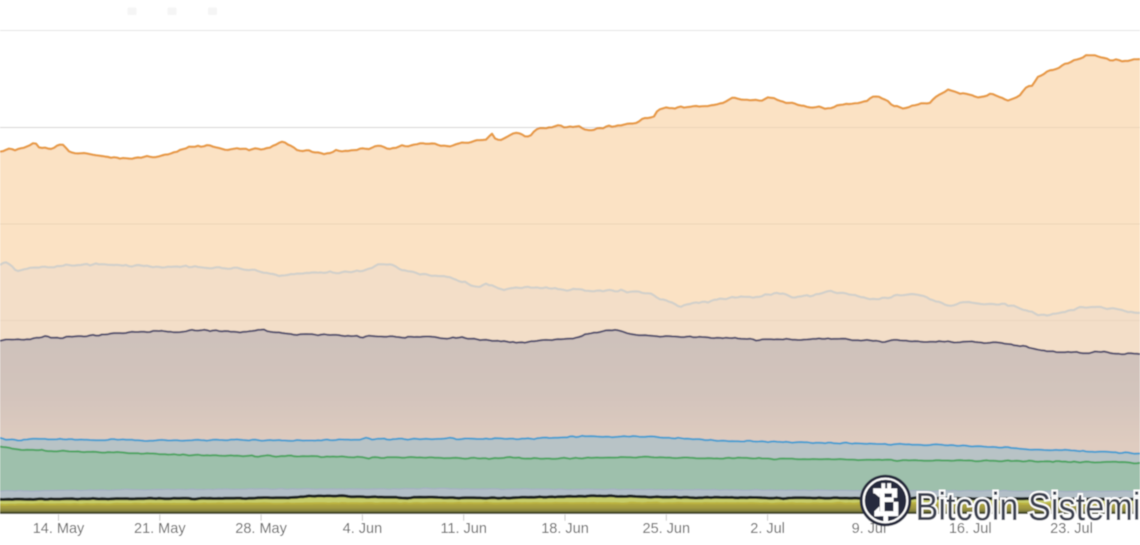 The width and height of the screenshot is (1140, 545). Describe the element at coordinates (1028, 507) in the screenshot. I see `svg-text: Bitcoin Sistemi` at that location.